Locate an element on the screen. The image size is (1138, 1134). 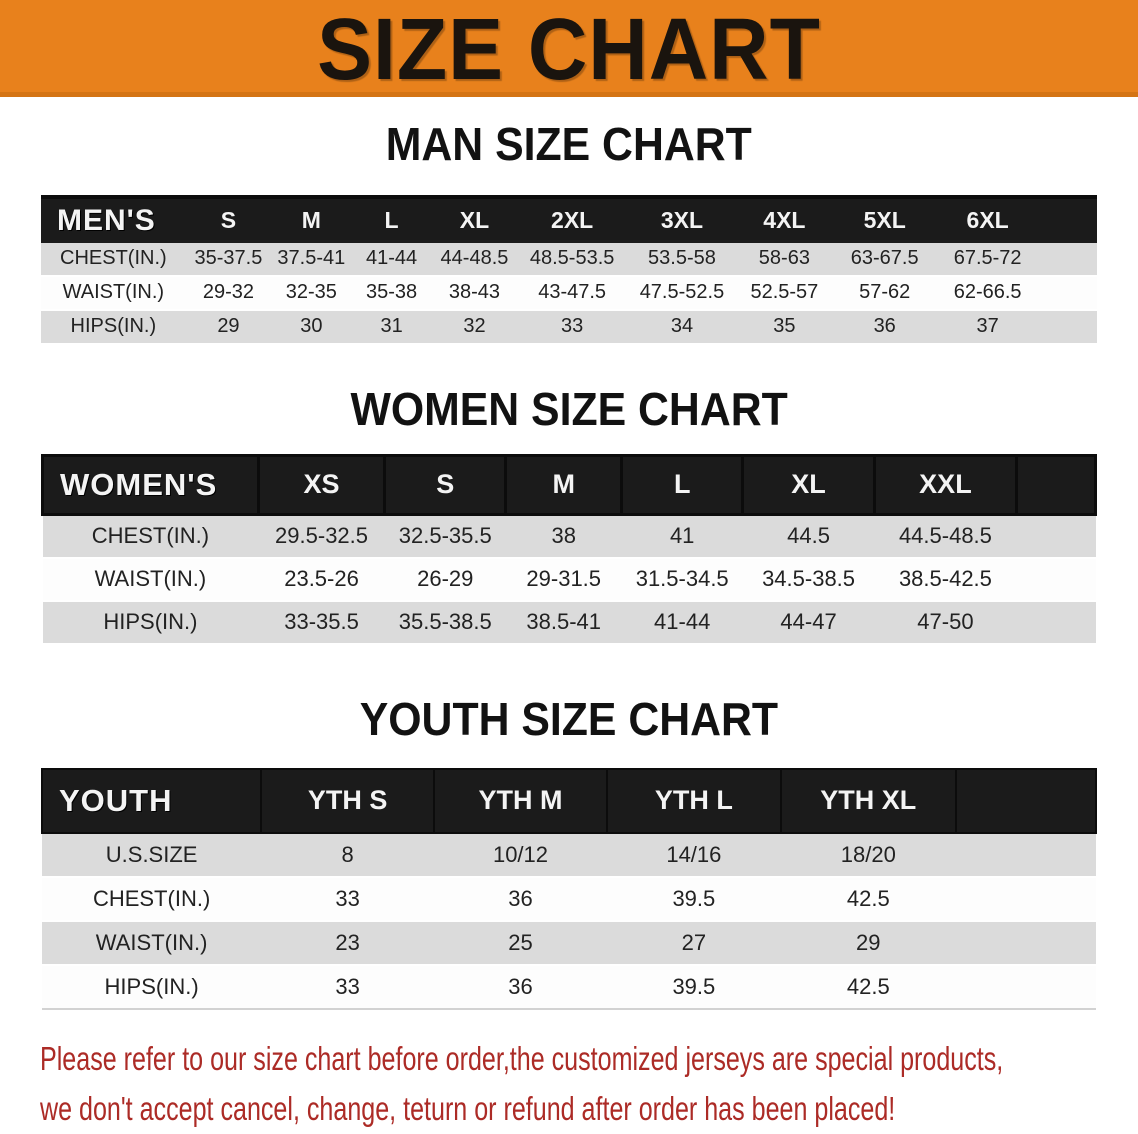
cell: 18/20 is located at coordinates (868, 855).